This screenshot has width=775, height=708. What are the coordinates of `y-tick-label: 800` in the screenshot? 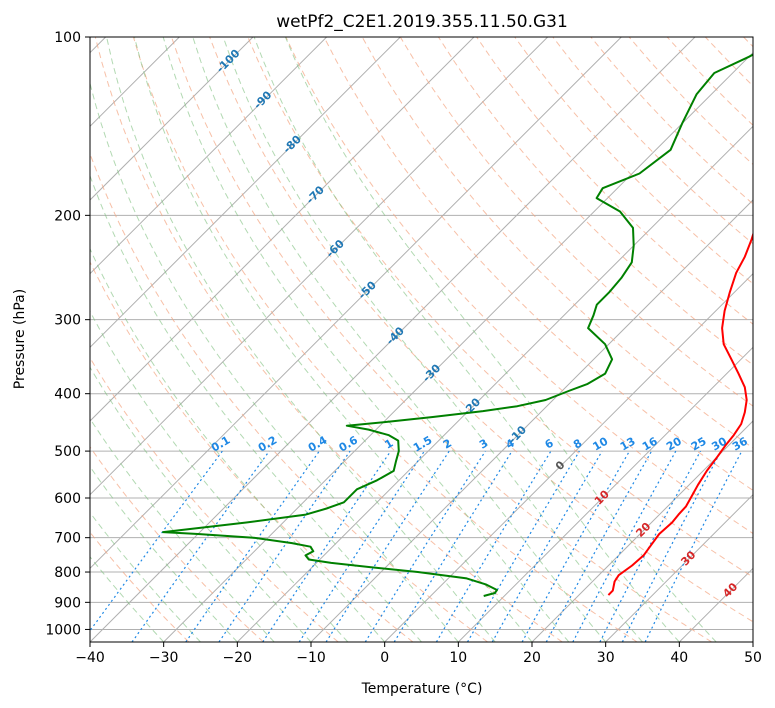 It's located at (67, 573).